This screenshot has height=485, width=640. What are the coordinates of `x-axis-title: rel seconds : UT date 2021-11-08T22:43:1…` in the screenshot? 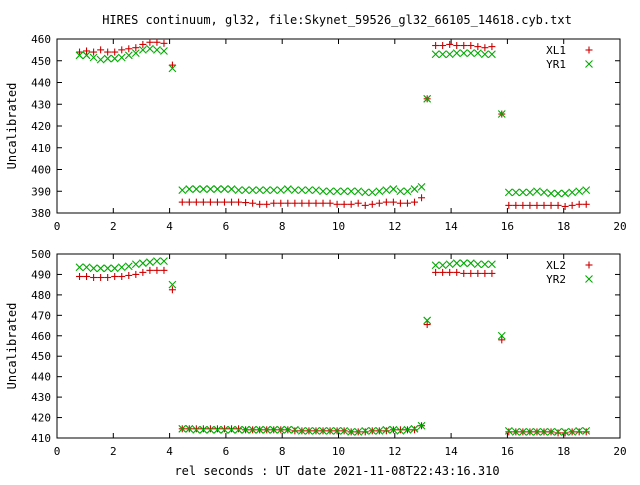 It's located at (336, 471).